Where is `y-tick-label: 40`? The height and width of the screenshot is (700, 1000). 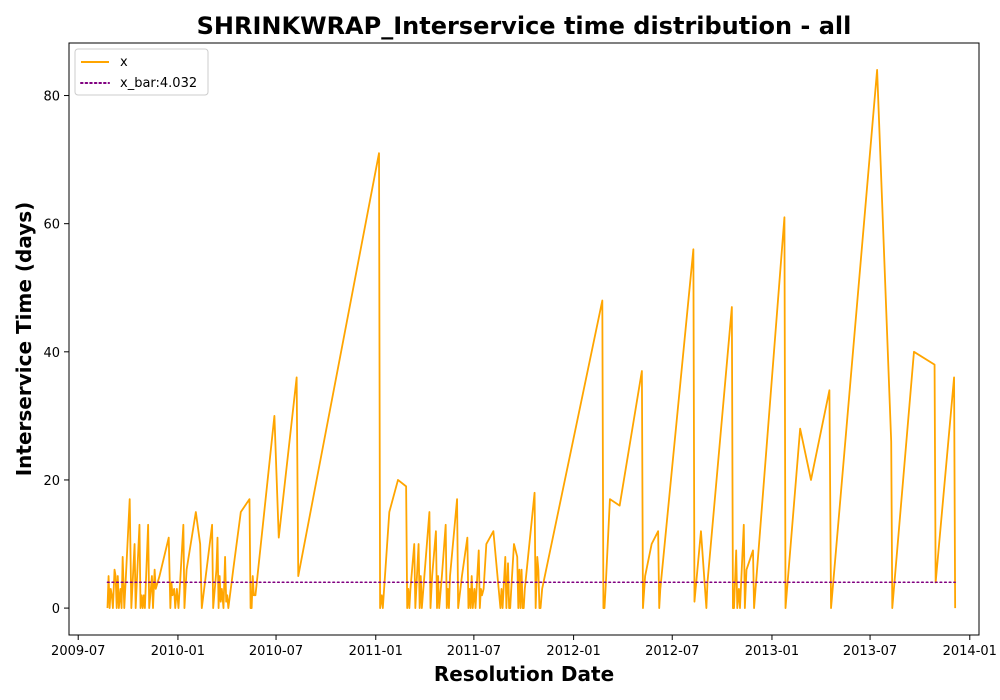
y-tick-label: 40 is located at coordinates (51, 353).